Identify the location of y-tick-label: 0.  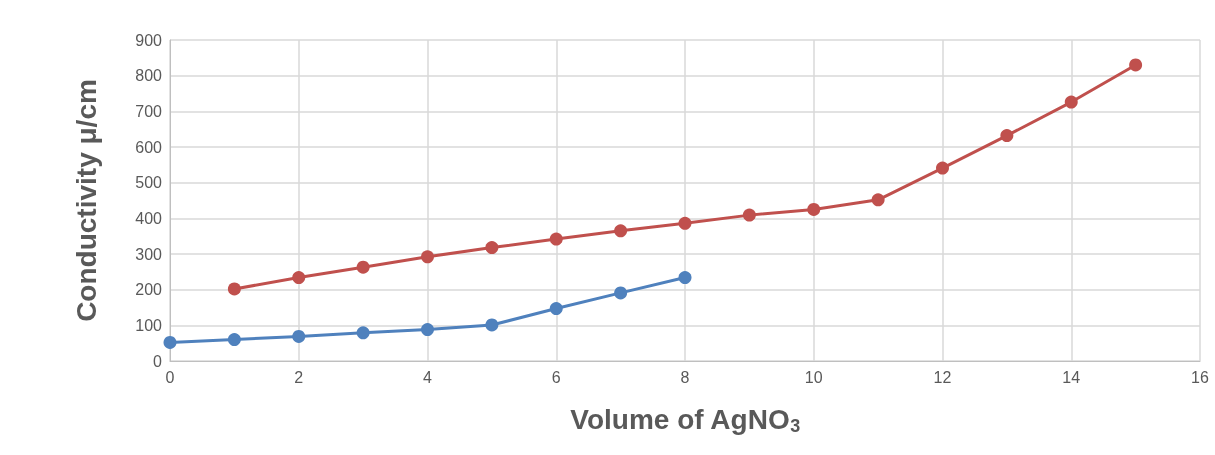
(158, 361).